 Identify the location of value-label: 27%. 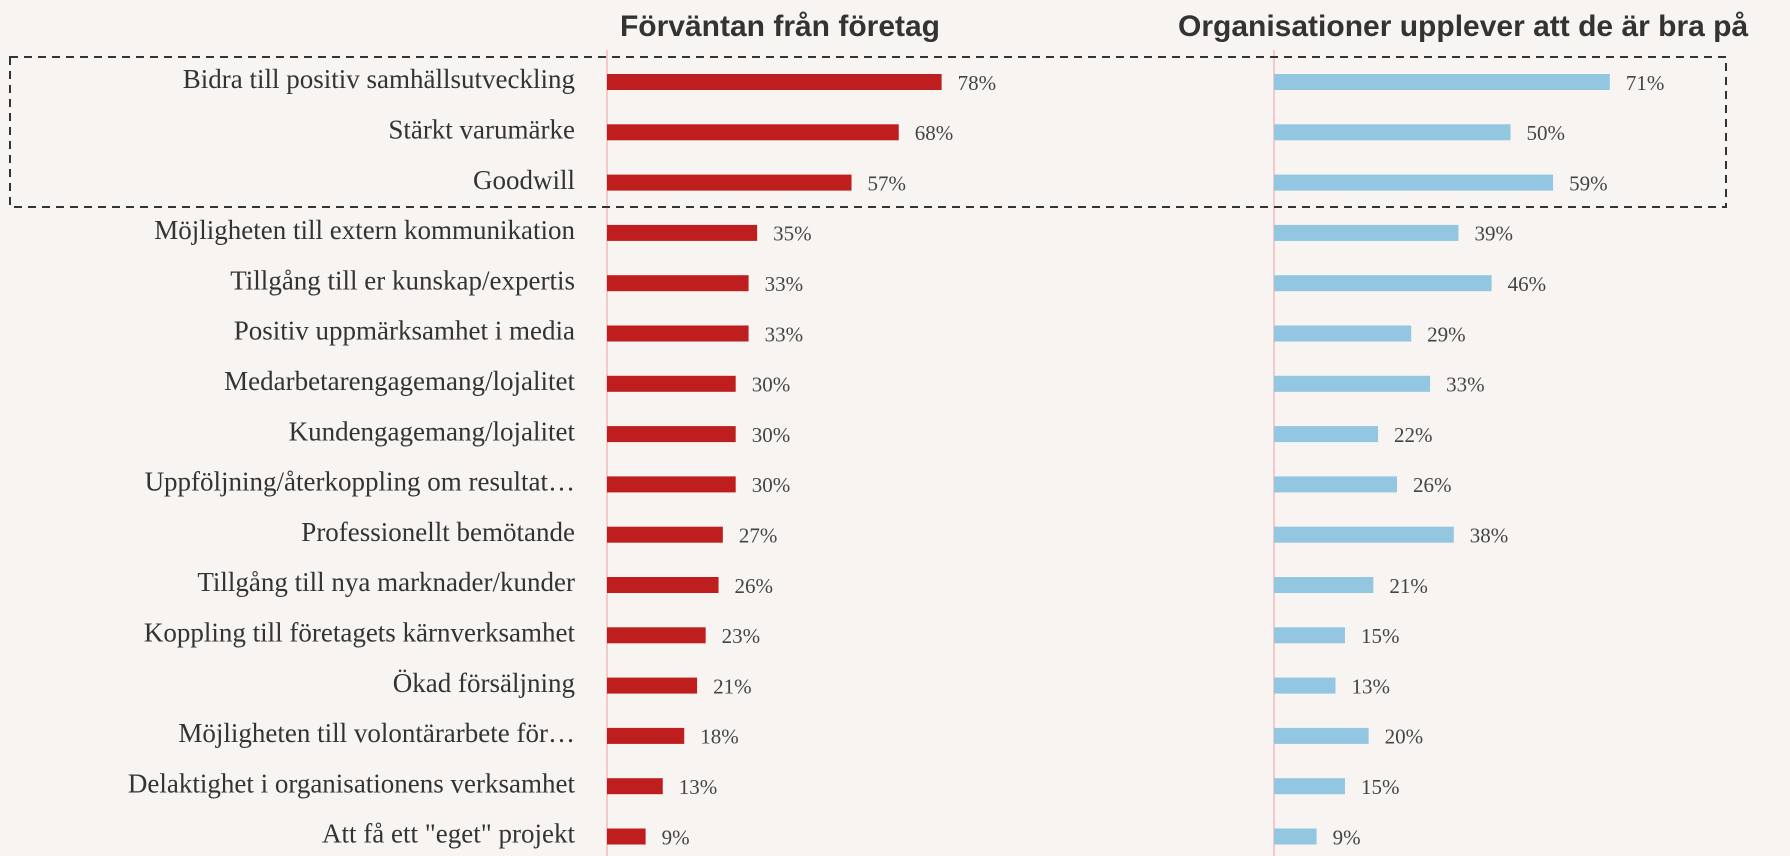
(758, 536).